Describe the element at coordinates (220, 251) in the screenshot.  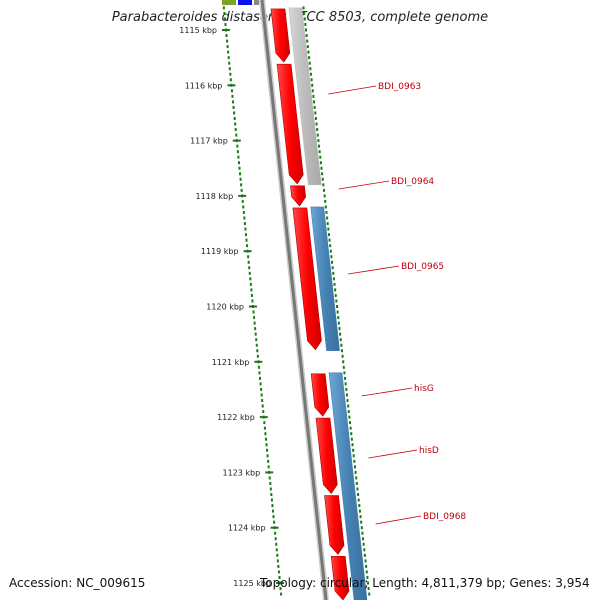
I see `ruler-tick-label: 1119 kbp` at that location.